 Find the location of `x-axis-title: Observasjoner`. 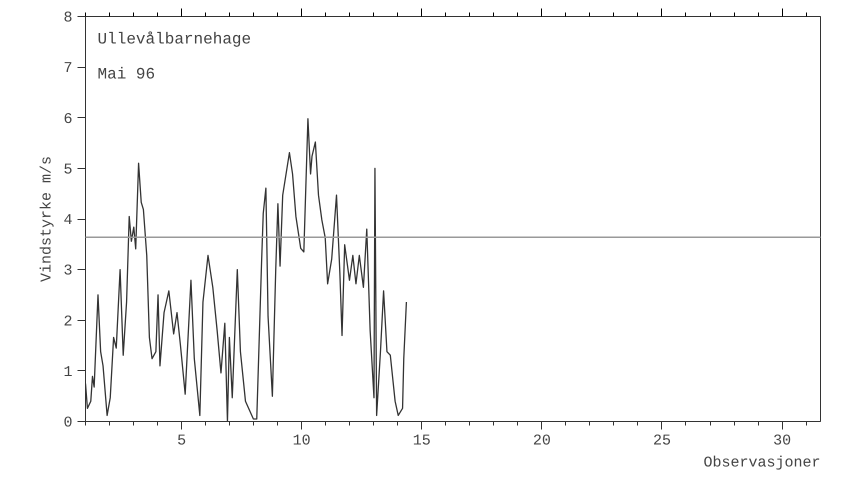

x-axis-title: Observasjoner is located at coordinates (762, 463).